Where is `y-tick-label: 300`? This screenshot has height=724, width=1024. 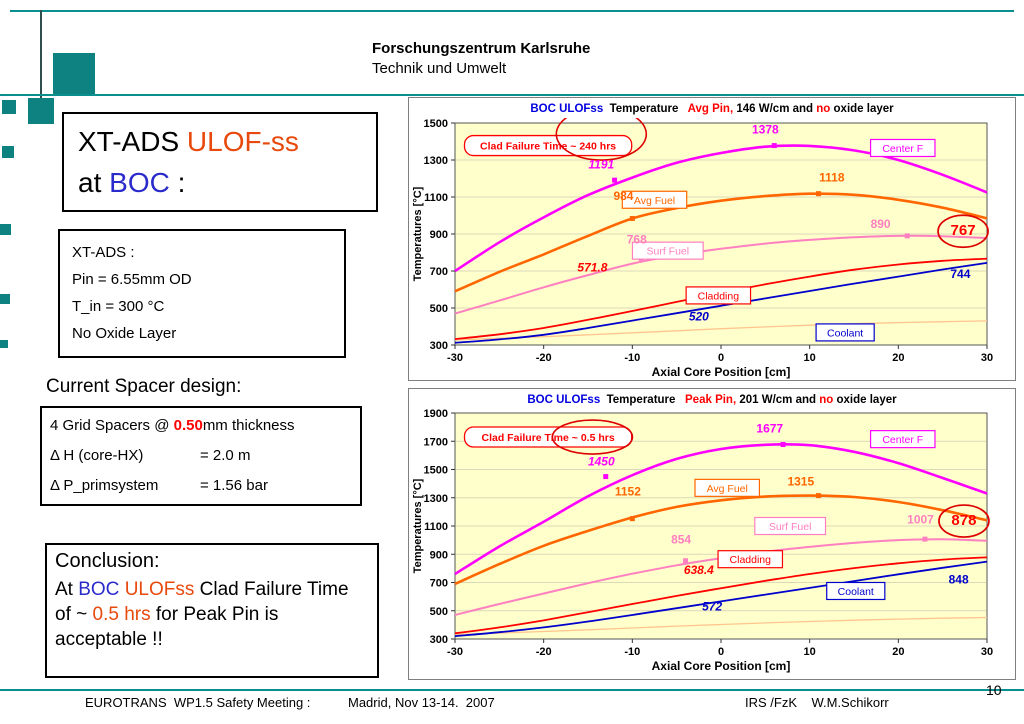 y-tick-label: 300 is located at coordinates (439, 640).